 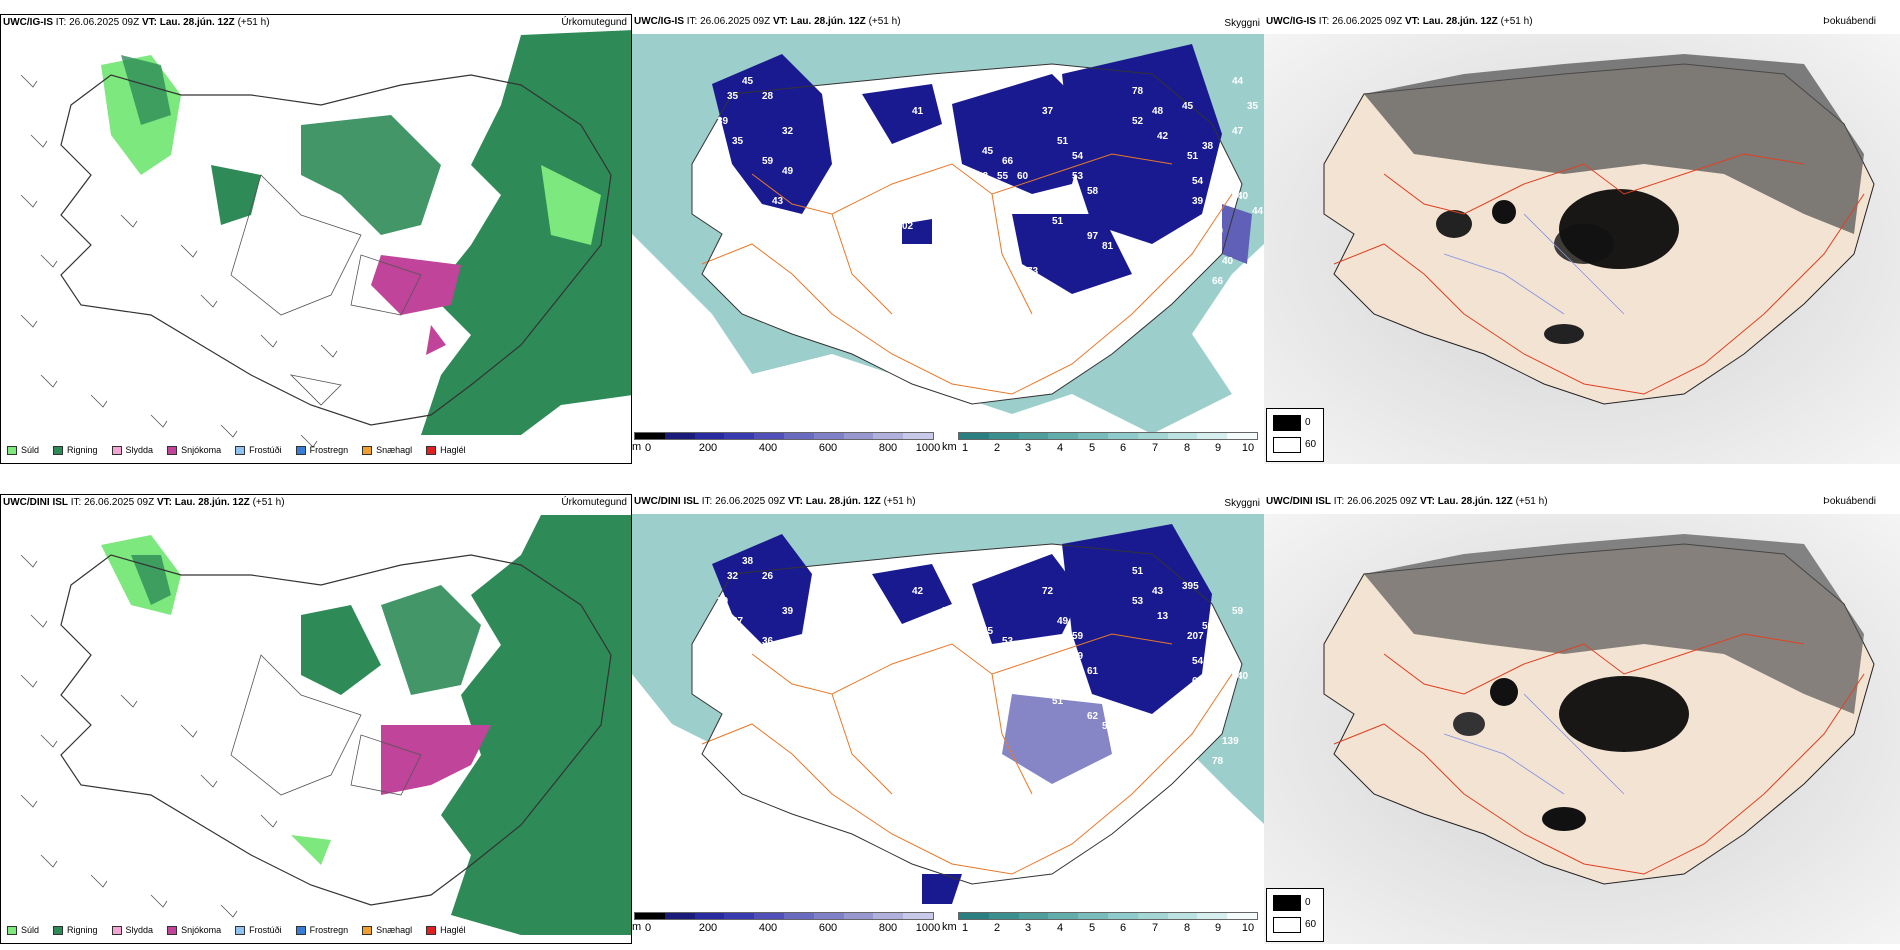 What do you see at coordinates (768, 928) in the screenshot?
I see `ceiling-tick: 400` at bounding box center [768, 928].